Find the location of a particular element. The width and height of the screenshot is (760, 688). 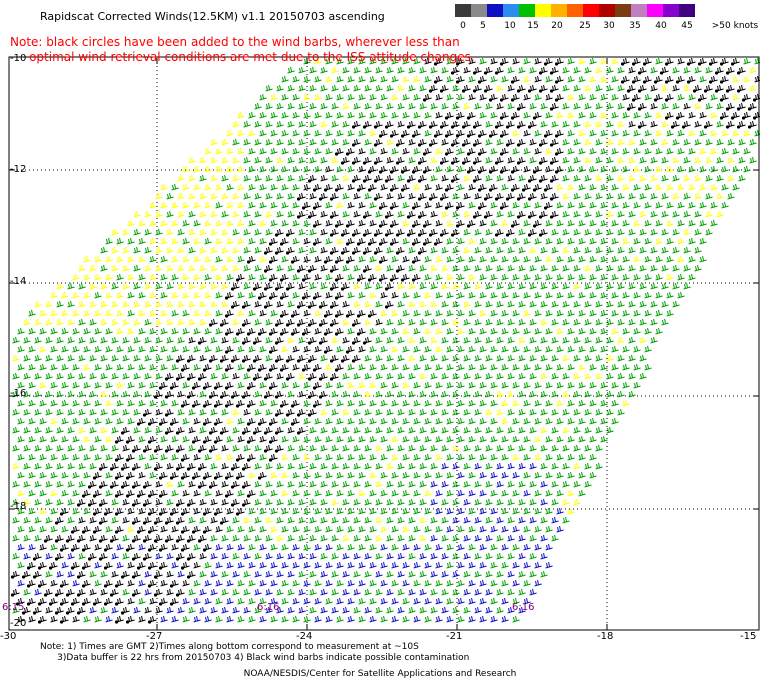

legend-swatch is located at coordinates (575, 10).